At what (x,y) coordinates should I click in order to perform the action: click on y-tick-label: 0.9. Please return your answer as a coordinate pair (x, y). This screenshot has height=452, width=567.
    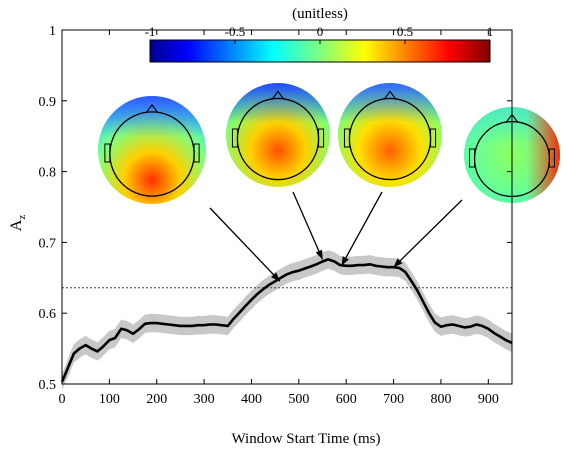
    Looking at the image, I should click on (48, 102).